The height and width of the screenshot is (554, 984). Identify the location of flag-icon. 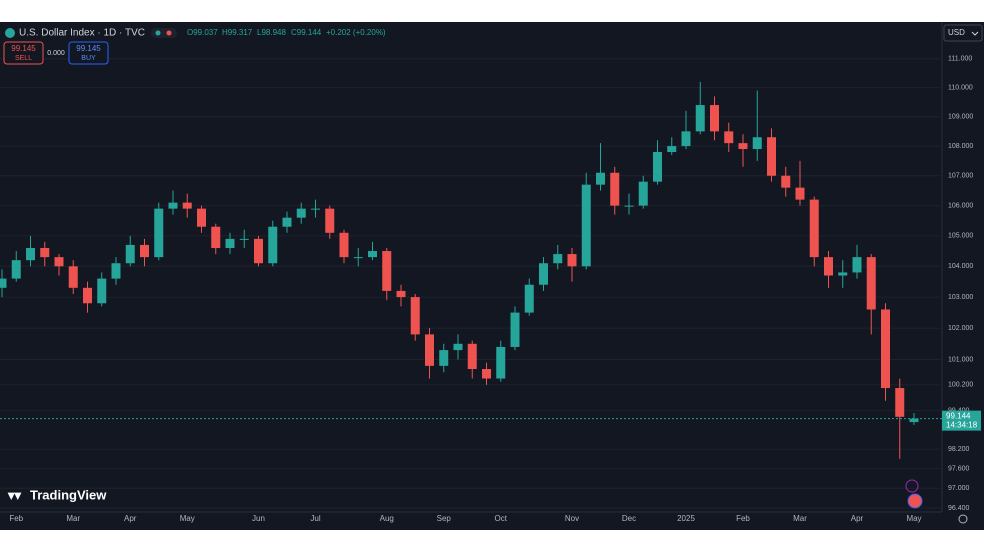
(915, 501).